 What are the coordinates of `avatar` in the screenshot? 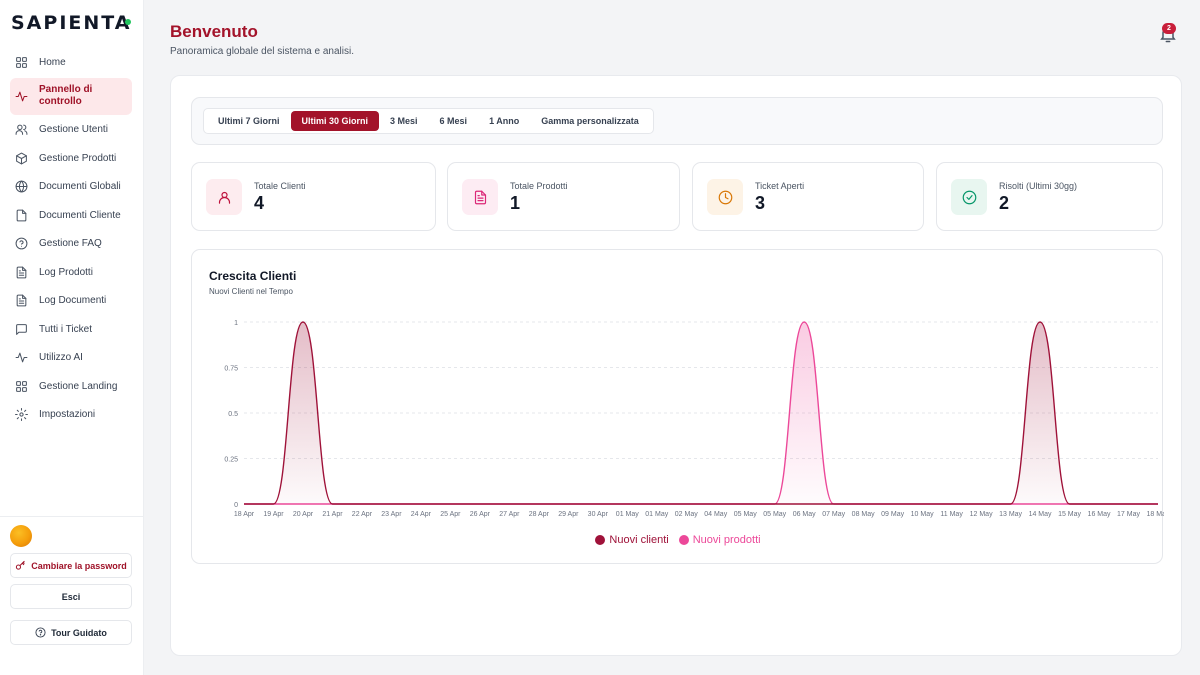 It's located at (21, 536).